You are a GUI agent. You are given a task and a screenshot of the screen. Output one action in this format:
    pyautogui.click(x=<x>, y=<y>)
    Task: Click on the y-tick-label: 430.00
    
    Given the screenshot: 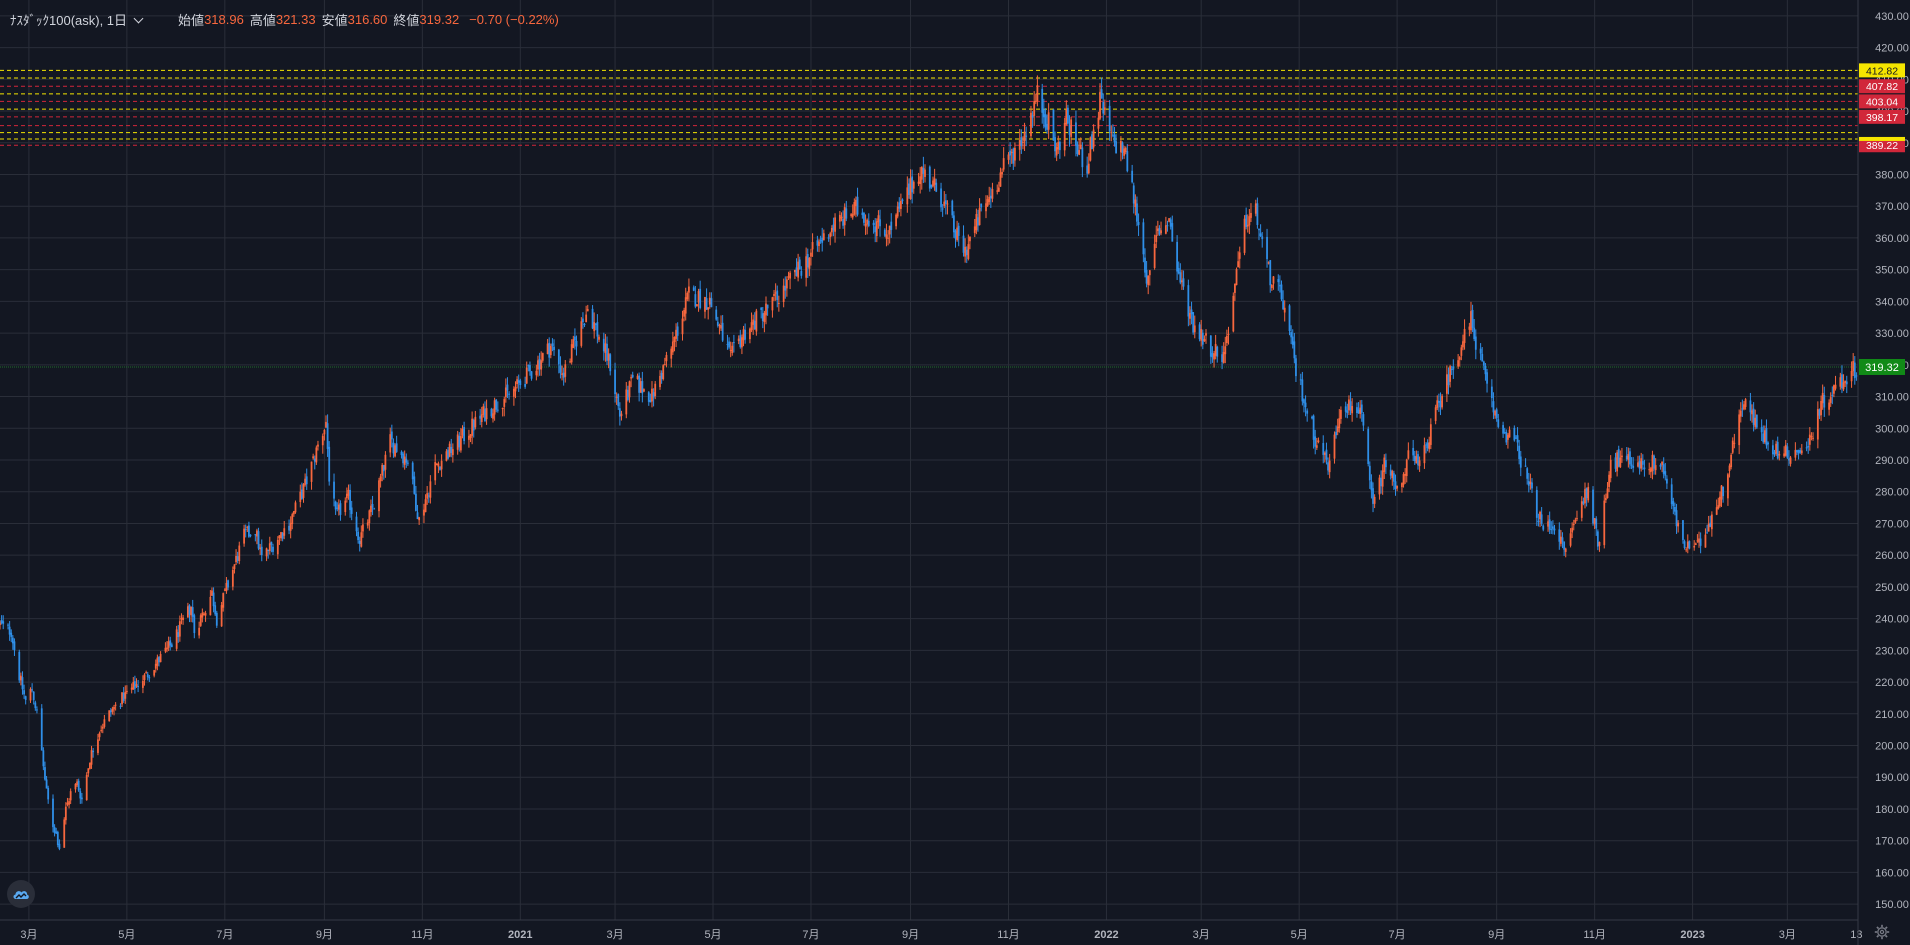 What is the action you would take?
    pyautogui.click(x=1892, y=17)
    